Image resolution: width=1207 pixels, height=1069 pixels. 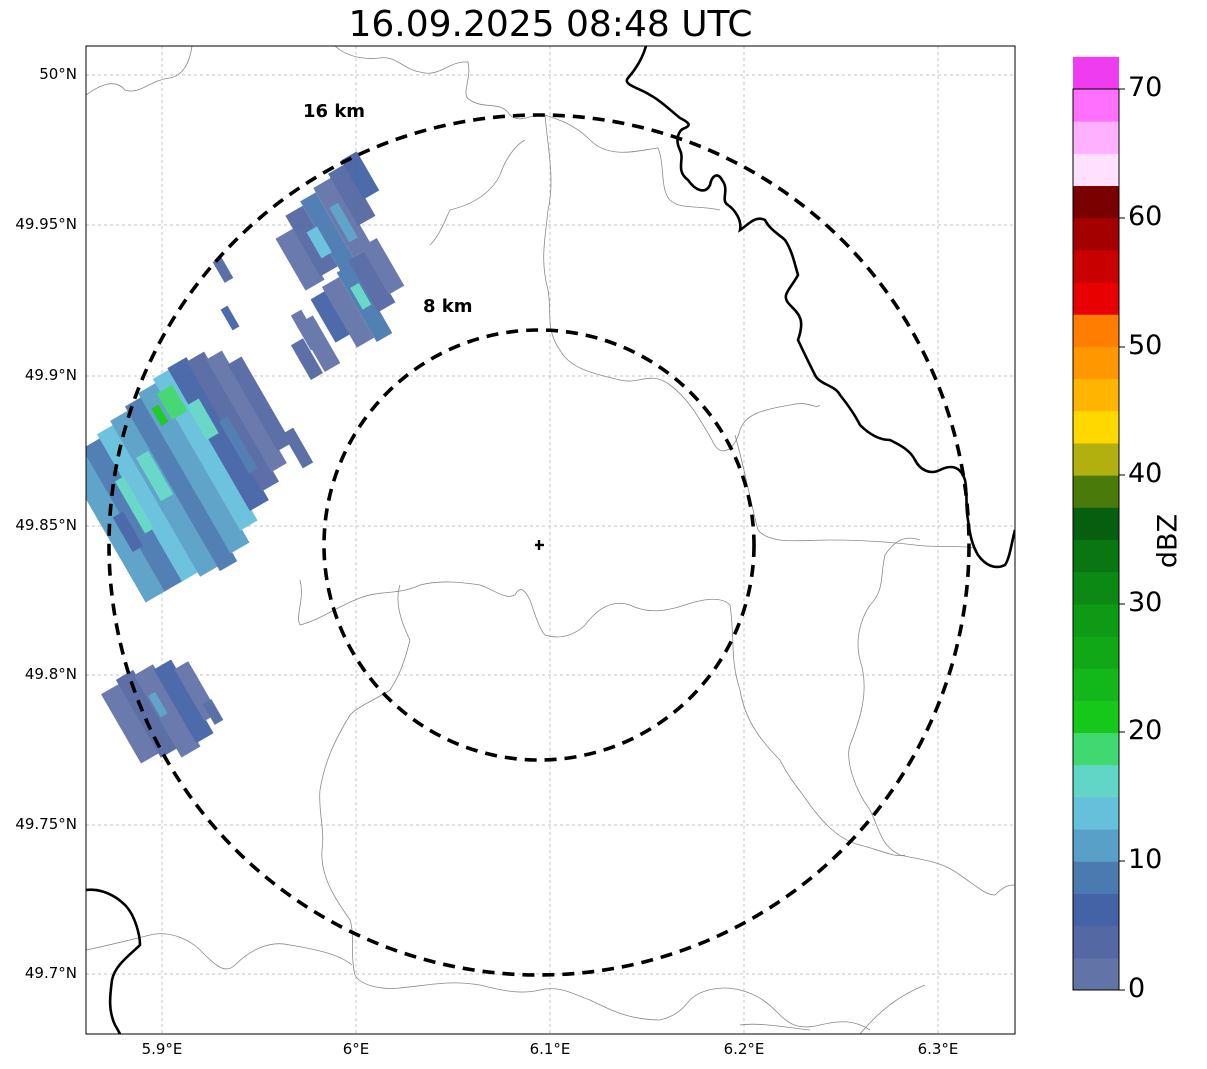 I want to click on lon-tick-label: 6.1°E, so click(x=550, y=1049).